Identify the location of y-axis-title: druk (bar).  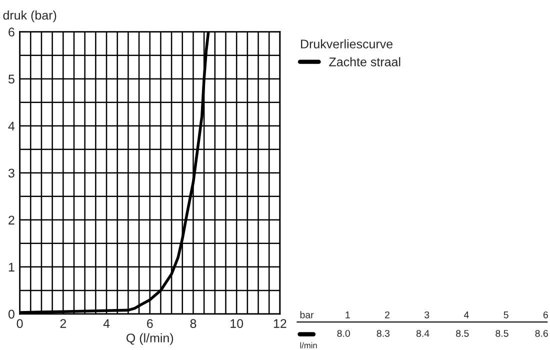
(29, 16).